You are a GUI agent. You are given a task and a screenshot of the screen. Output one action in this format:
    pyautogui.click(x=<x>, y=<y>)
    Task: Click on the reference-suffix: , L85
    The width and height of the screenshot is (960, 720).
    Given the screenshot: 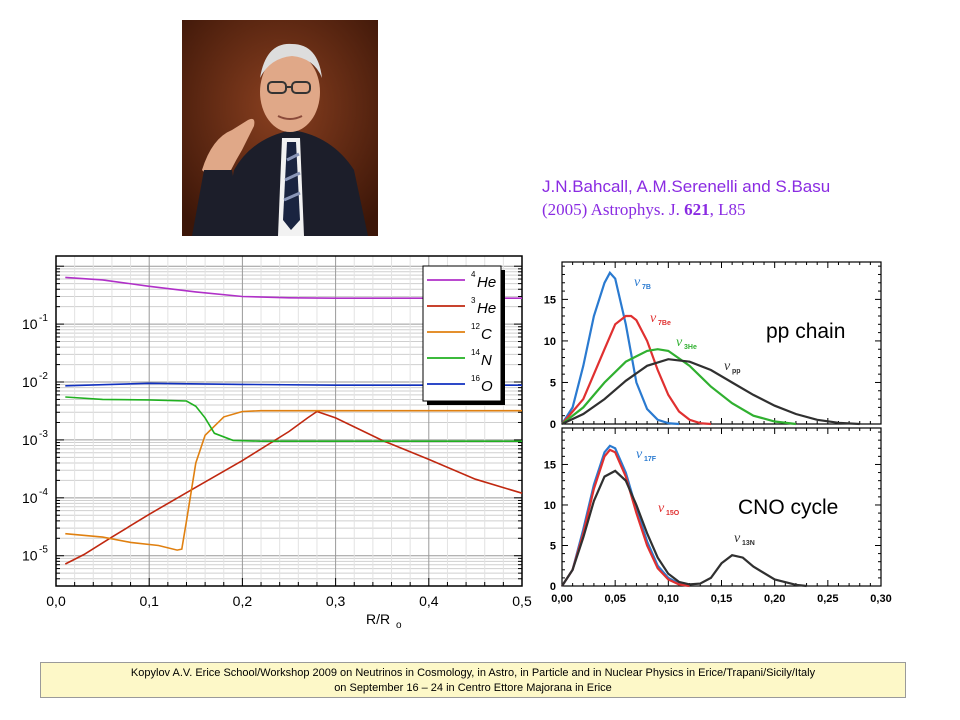 What is the action you would take?
    pyautogui.click(x=727, y=209)
    